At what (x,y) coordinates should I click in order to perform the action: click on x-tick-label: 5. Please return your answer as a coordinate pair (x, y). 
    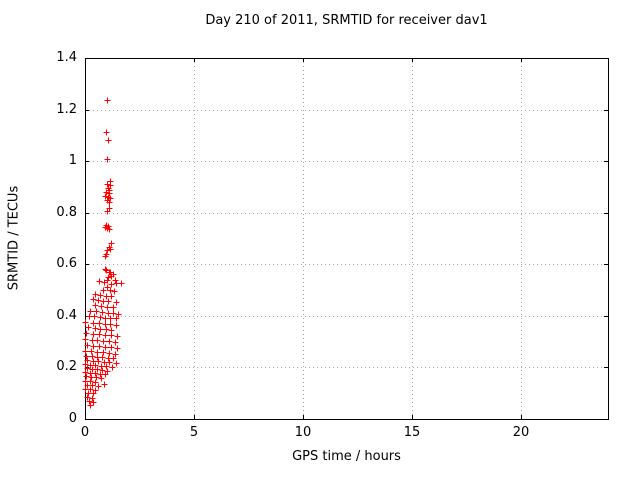
    Looking at the image, I should click on (194, 432).